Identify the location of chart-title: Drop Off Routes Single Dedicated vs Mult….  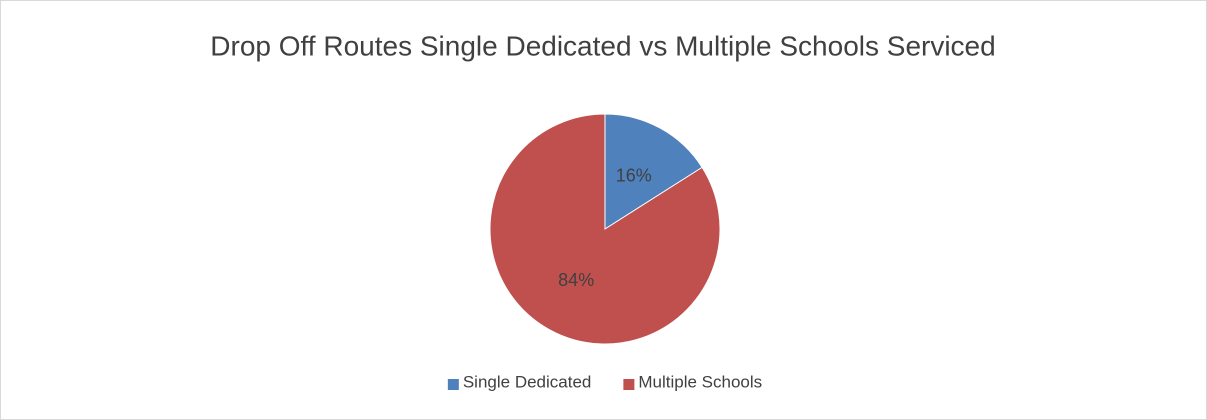
(602, 45).